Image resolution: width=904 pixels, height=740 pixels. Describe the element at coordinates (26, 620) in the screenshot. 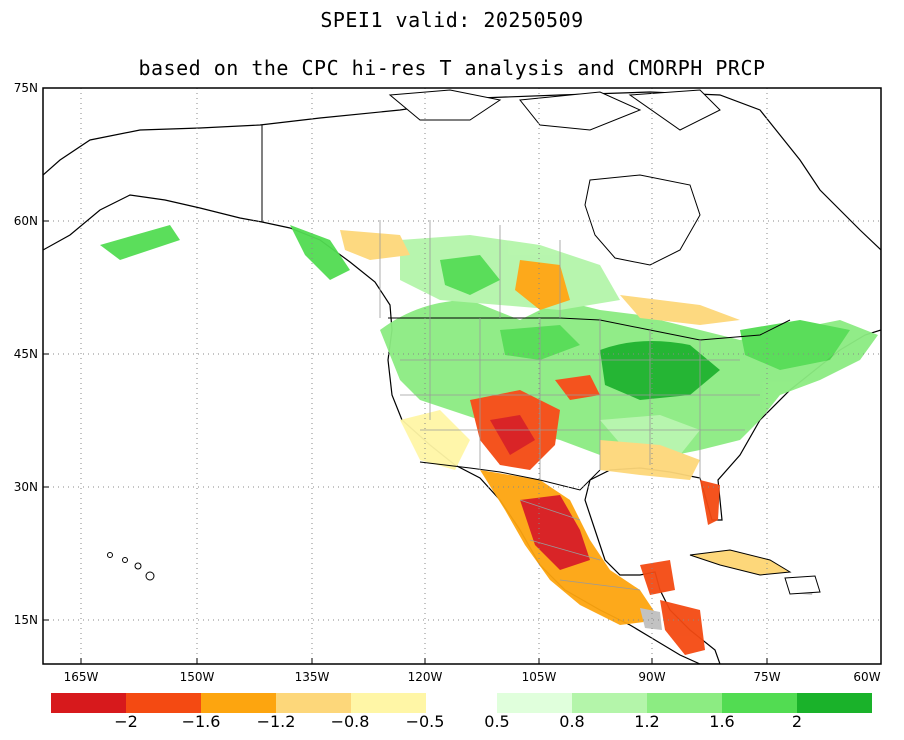

I see `lat-label: 15N` at that location.